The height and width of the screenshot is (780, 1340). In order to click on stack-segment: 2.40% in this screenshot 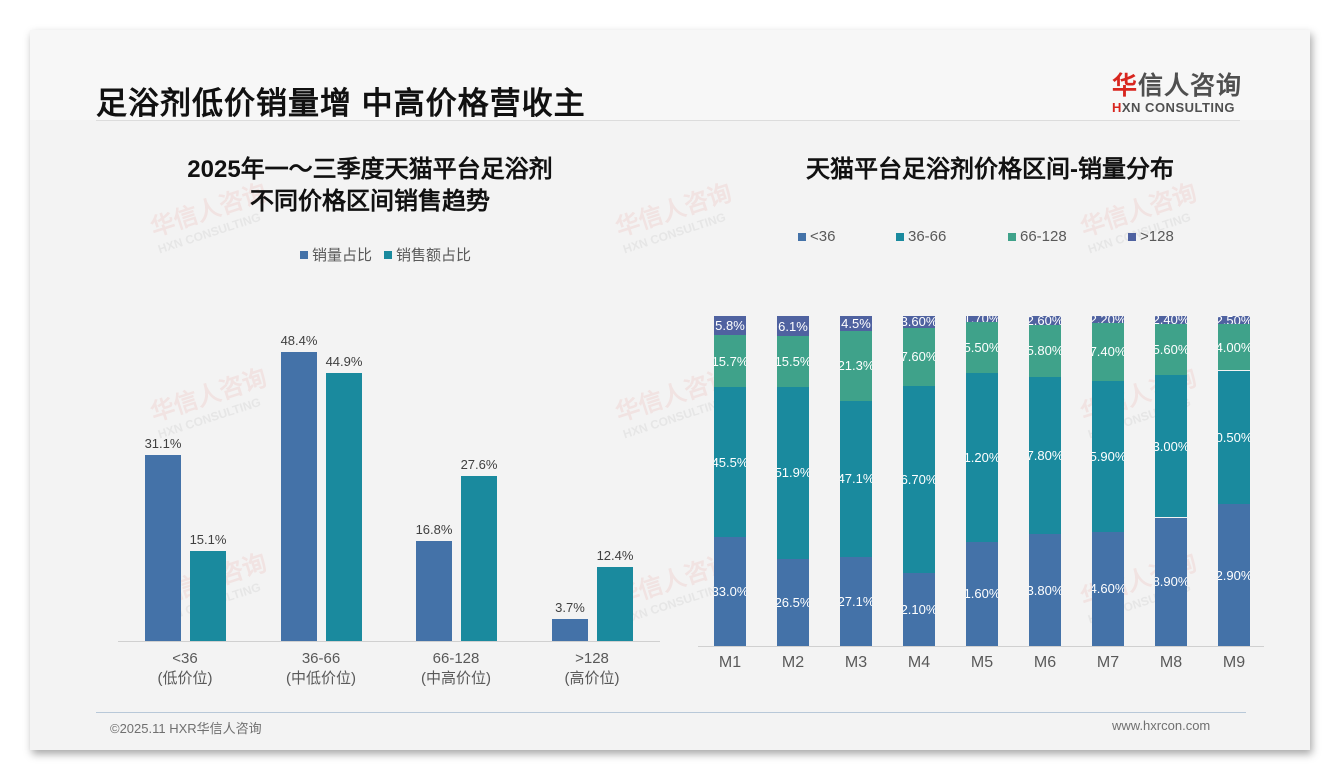, I will do `click(1171, 320)`.